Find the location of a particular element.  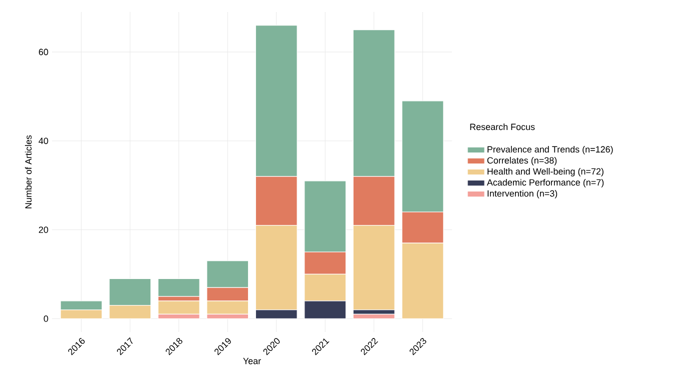

y-tick-label: 20 is located at coordinates (43, 229).